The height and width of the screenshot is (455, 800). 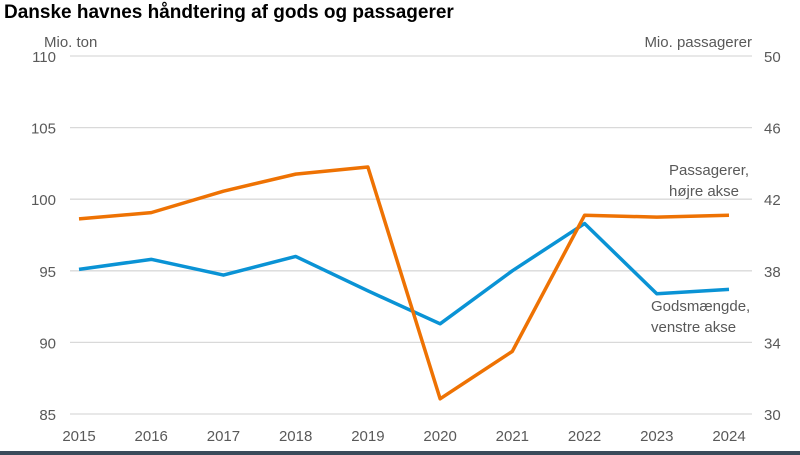 What do you see at coordinates (772, 272) in the screenshot?
I see `right-tick-label: 38` at bounding box center [772, 272].